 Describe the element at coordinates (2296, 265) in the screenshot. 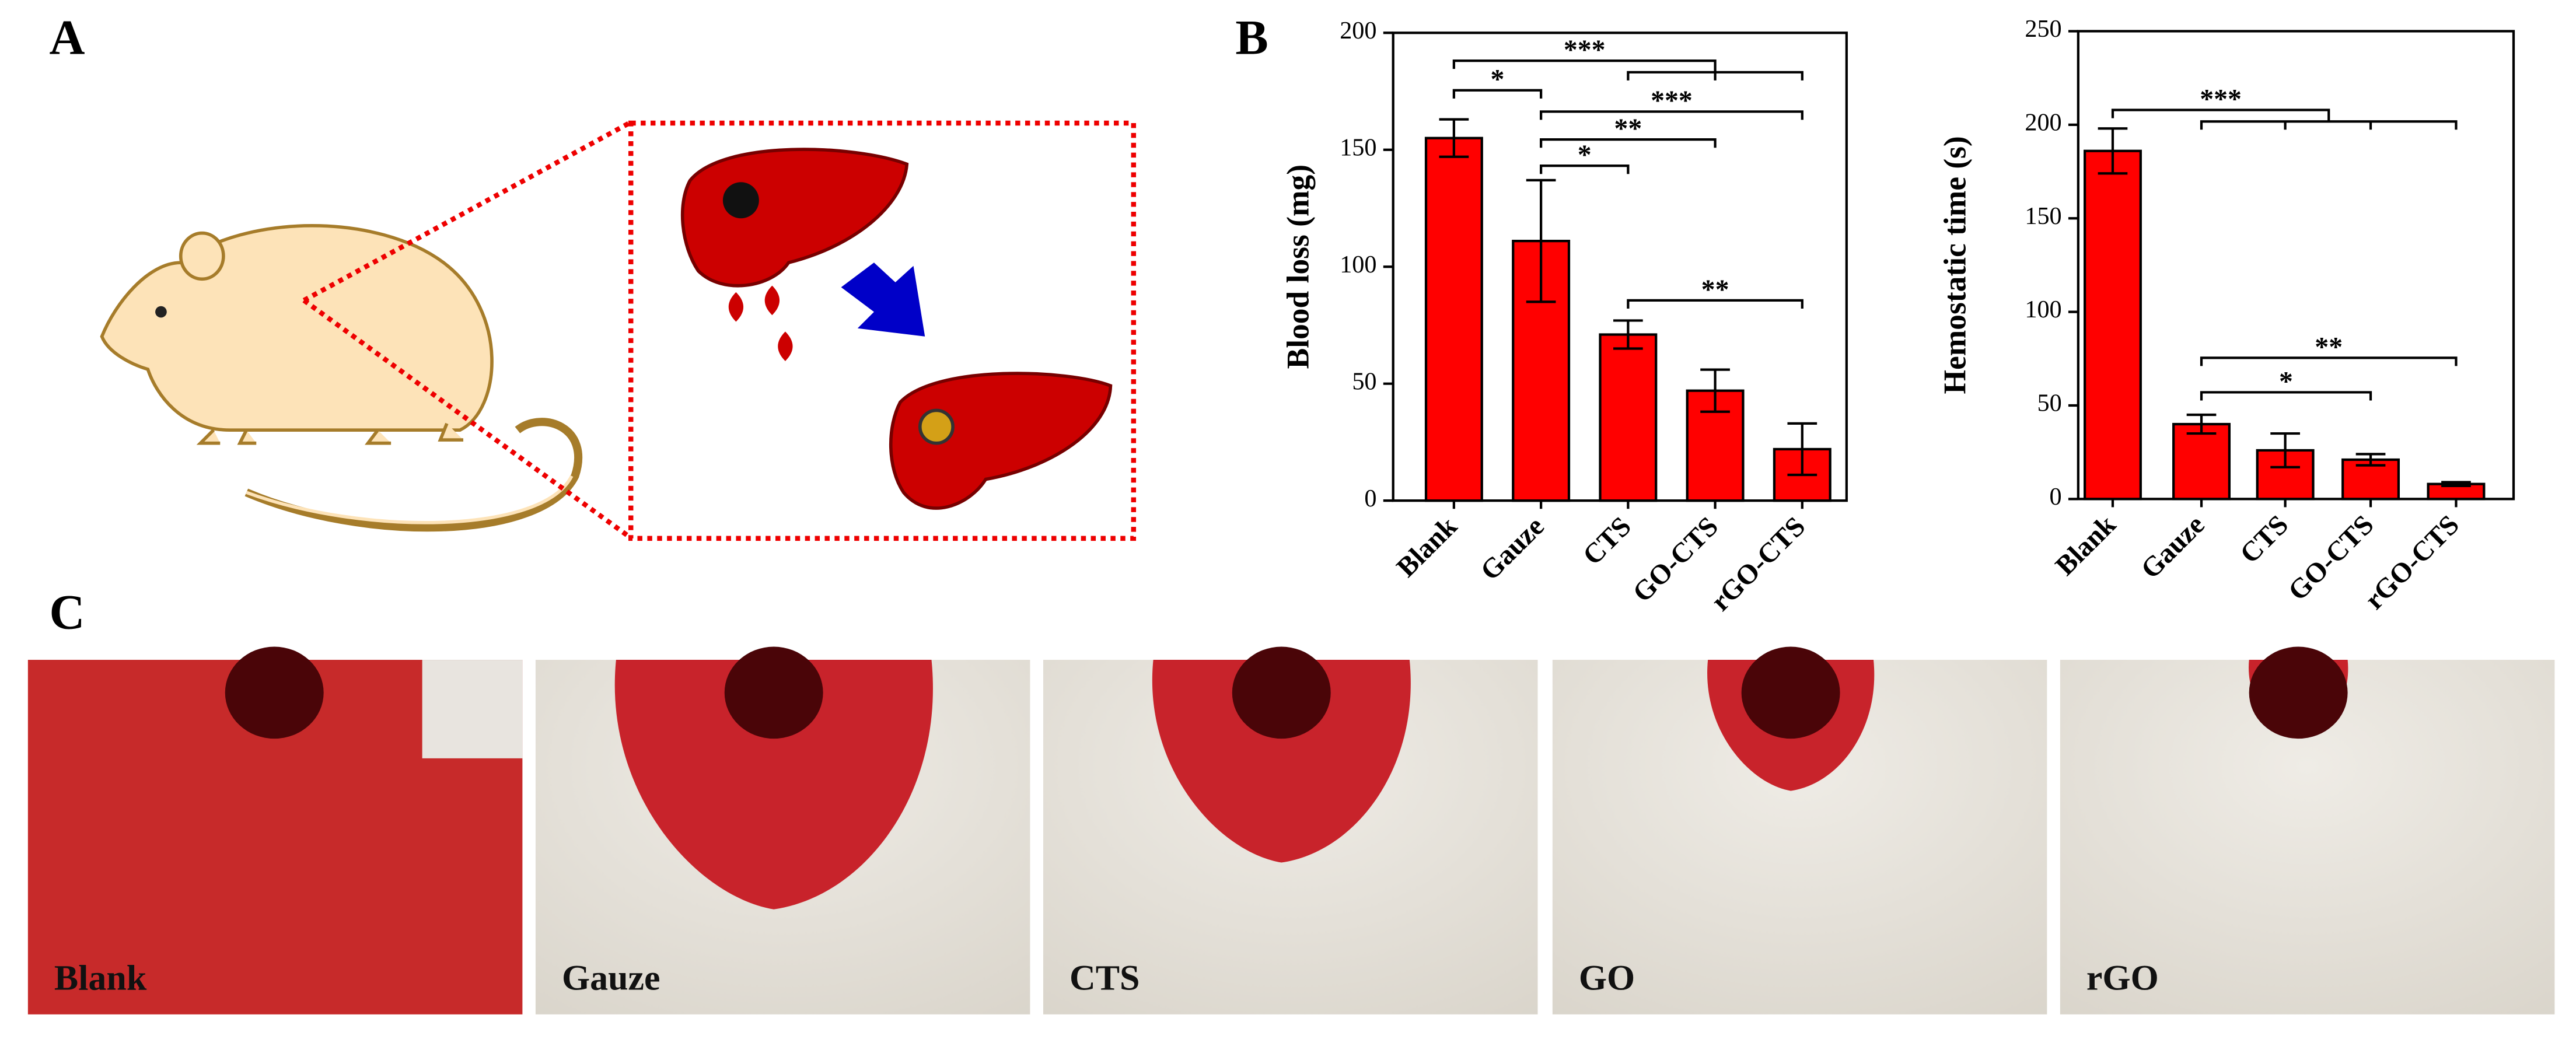

I see `plot-frame` at that location.